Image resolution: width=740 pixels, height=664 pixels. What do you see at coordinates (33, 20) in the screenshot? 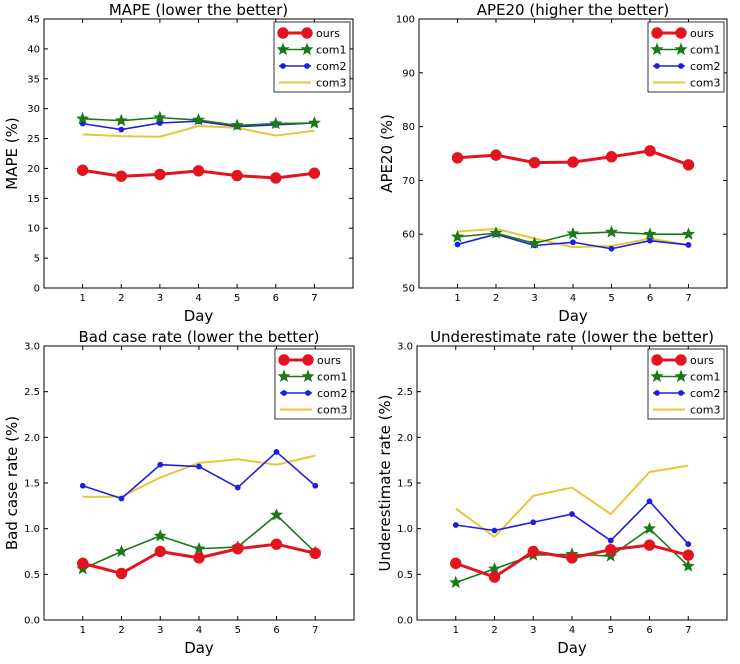
I see `y-tick-label: 45` at bounding box center [33, 20].